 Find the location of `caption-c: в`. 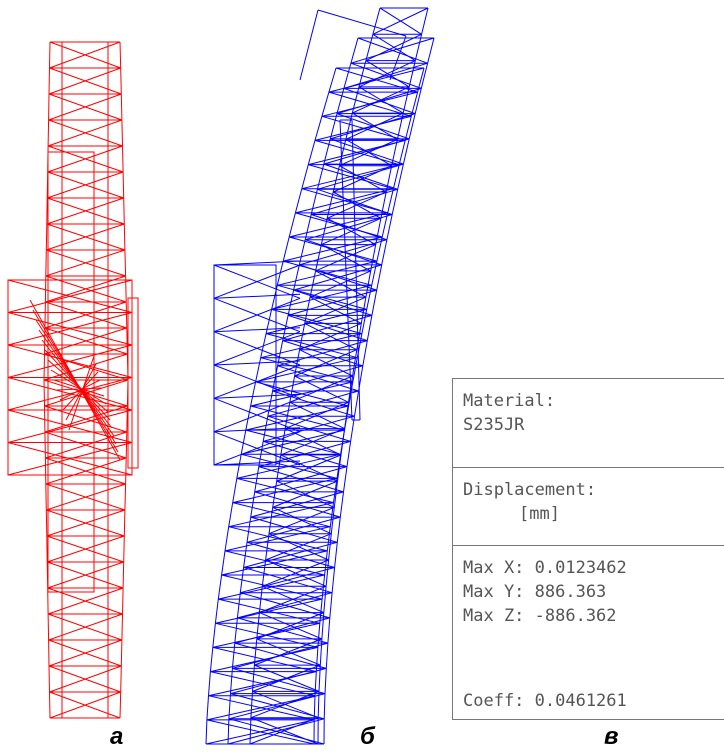

caption-c: в is located at coordinates (611, 736).